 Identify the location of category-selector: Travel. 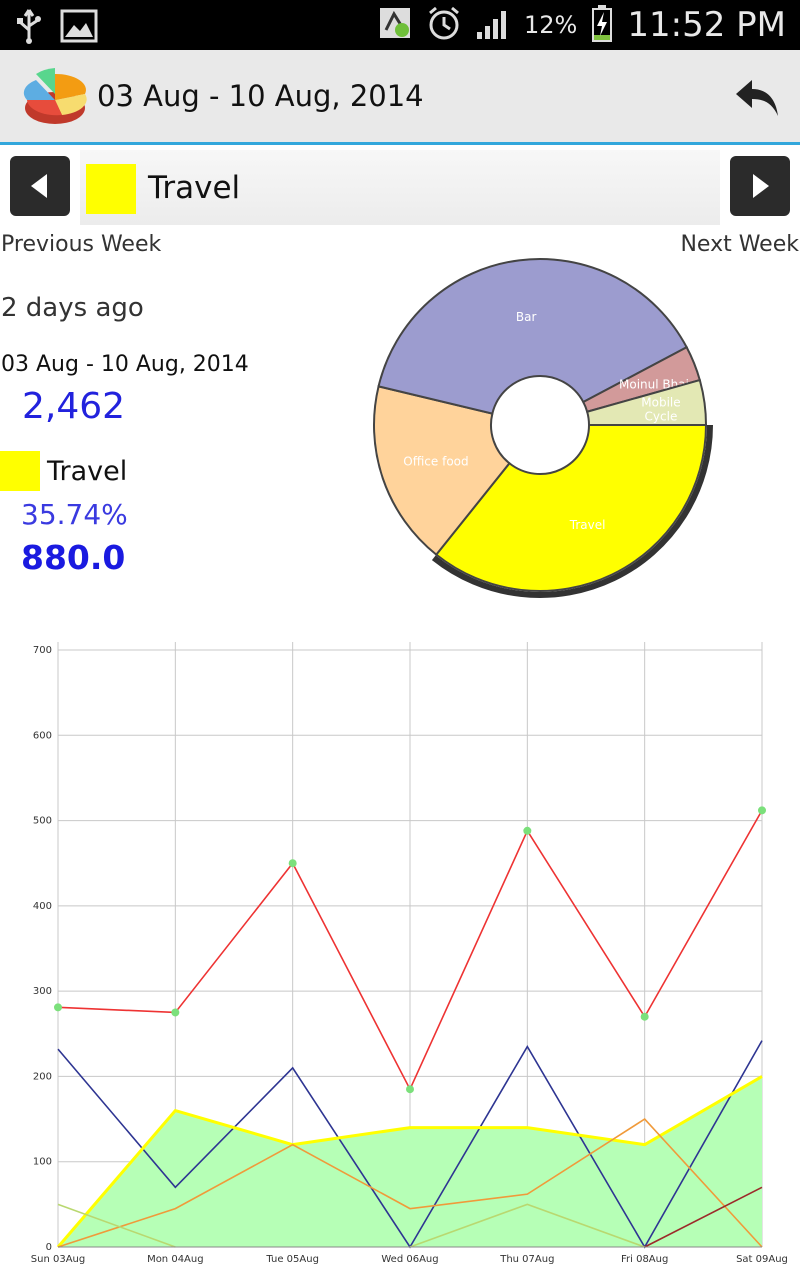
(400, 187).